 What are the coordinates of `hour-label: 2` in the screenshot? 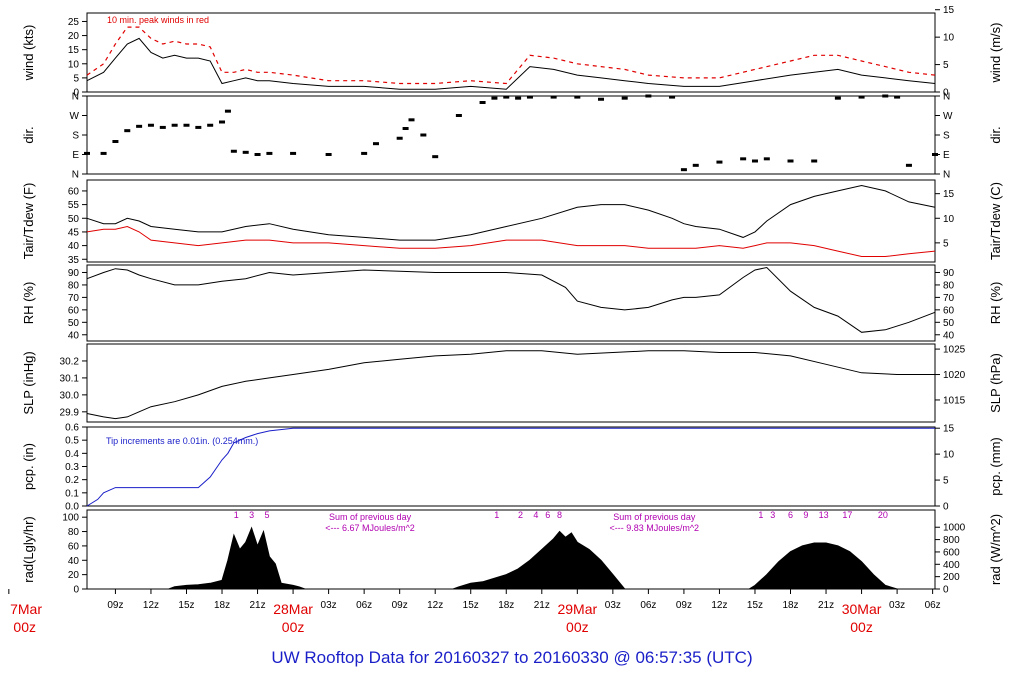 It's located at (520, 515).